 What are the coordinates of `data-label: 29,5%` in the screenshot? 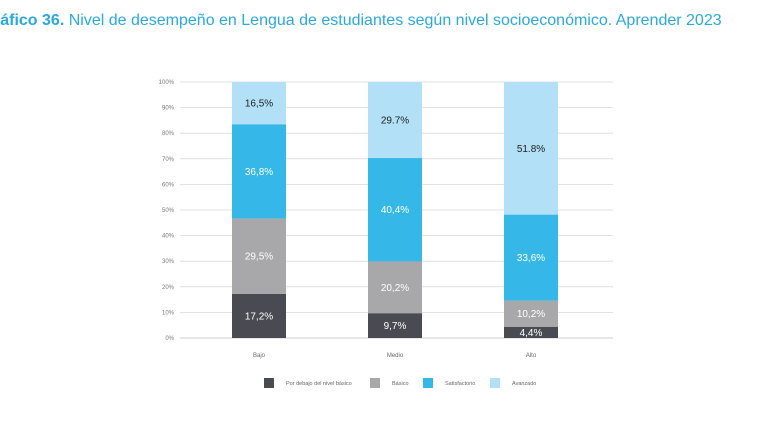 It's located at (259, 257).